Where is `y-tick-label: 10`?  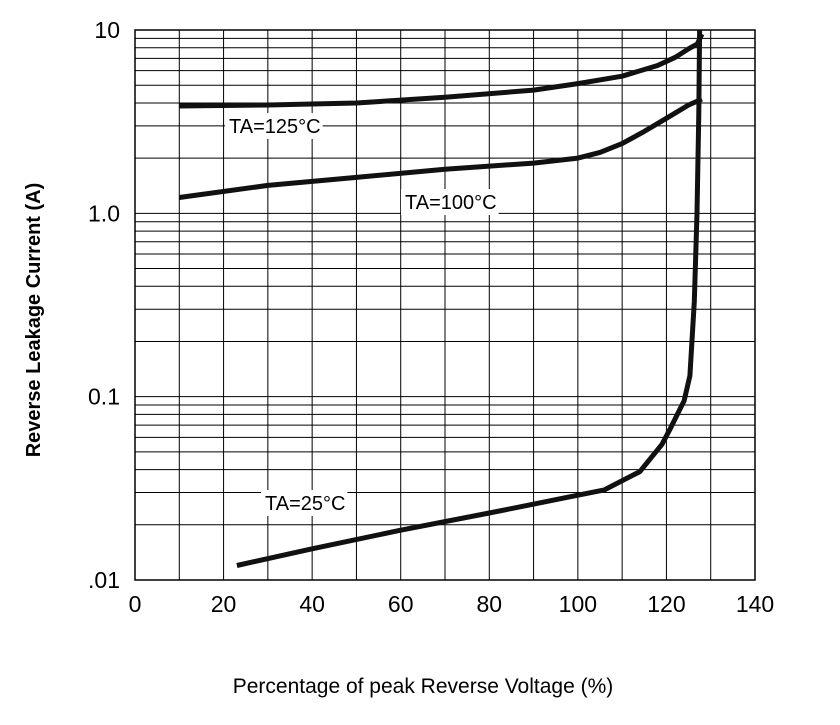
y-tick-label: 10 is located at coordinates (107, 30).